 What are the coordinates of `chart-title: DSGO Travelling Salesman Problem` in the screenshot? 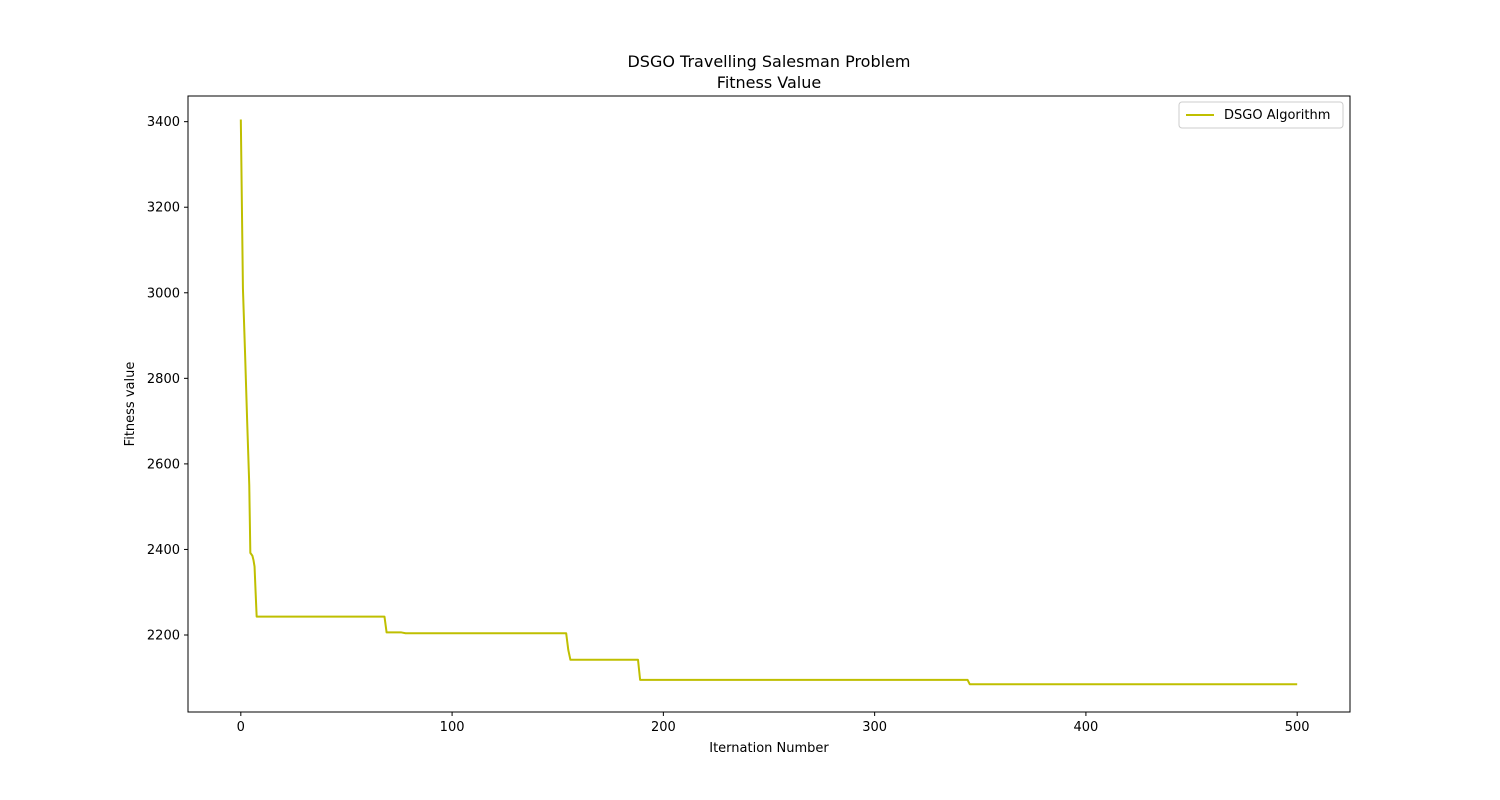 It's located at (768, 61).